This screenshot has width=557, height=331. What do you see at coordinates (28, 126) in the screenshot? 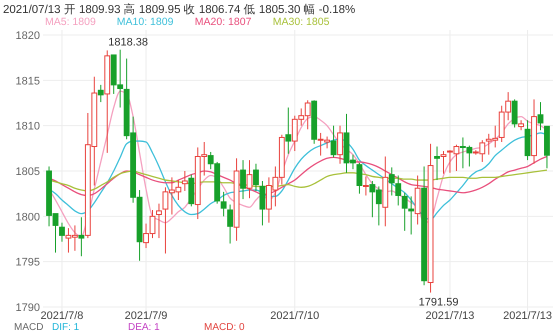
I see `y-tick-label: 1810` at bounding box center [28, 126].